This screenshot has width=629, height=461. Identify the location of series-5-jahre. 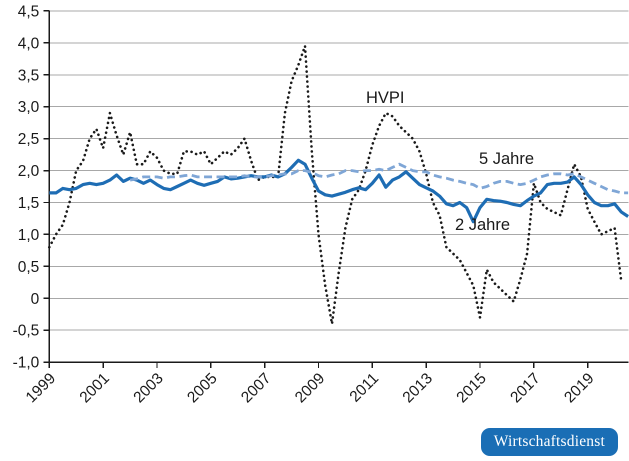
(379, 178).